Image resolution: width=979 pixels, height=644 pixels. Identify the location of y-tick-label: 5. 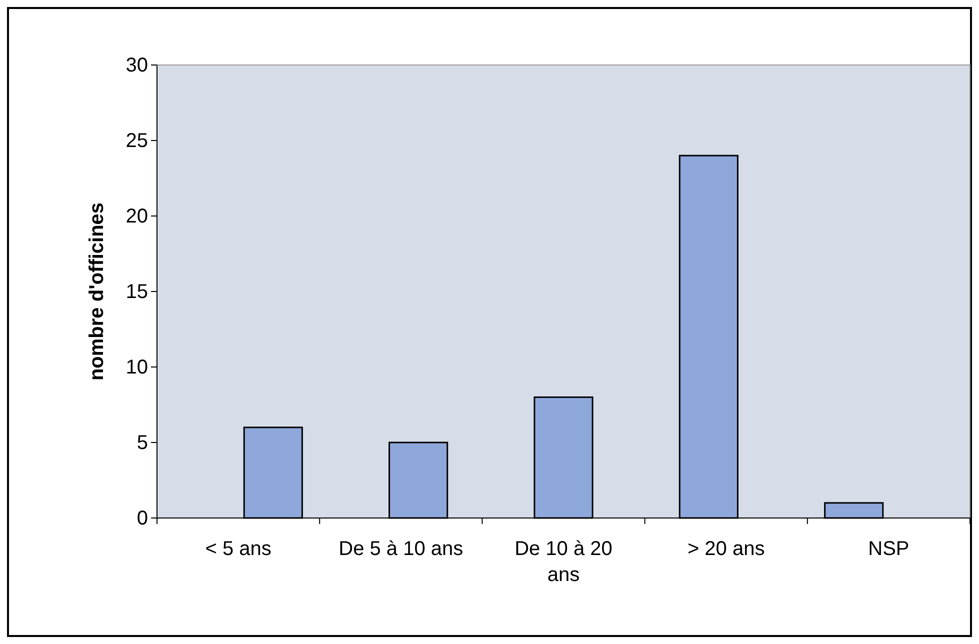
(142, 443).